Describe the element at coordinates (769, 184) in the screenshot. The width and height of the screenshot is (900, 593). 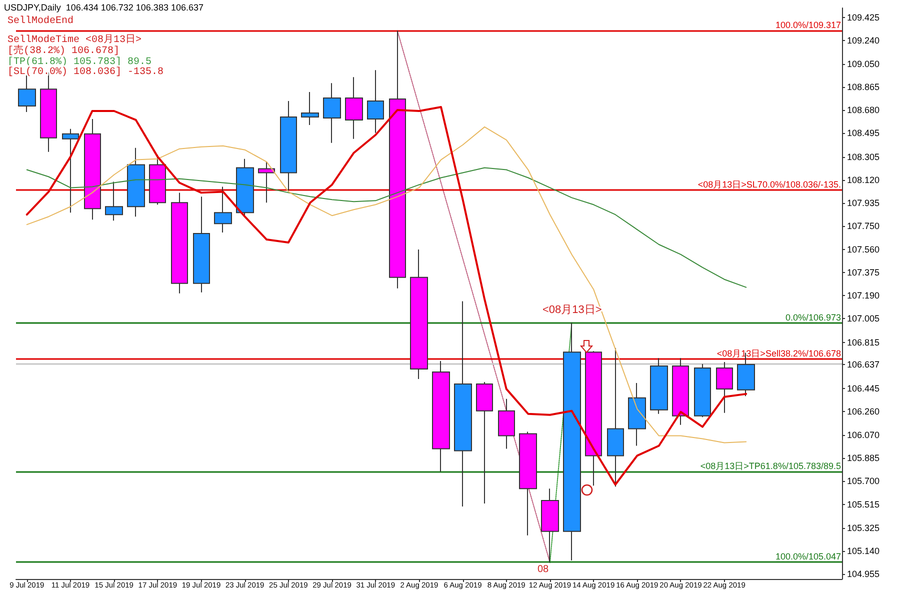
I see `ref-line-label: <08月13日>SL70.0%/108.036/-135.` at that location.